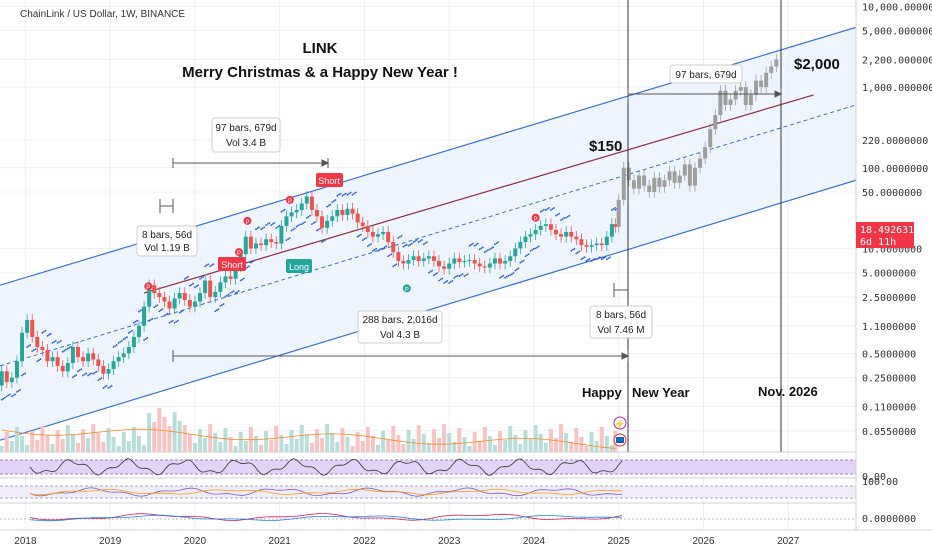 Image resolution: width=932 pixels, height=550 pixels. What do you see at coordinates (889, 327) in the screenshot?
I see `price-tick-label: 1.1000000` at bounding box center [889, 327].